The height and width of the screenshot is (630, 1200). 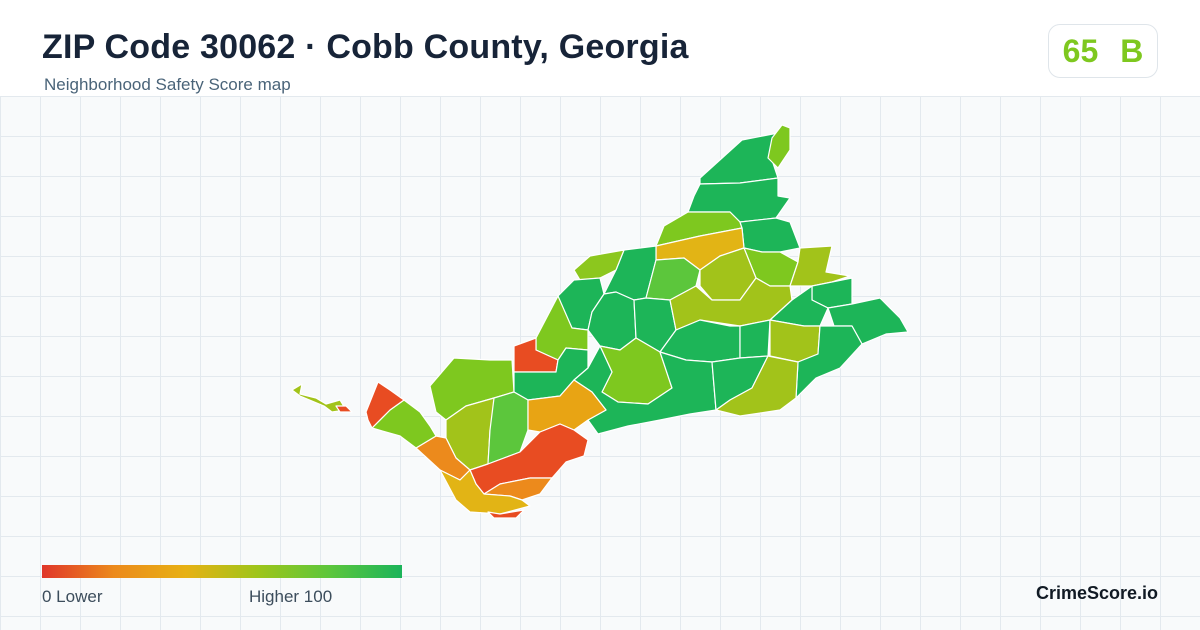 I want to click on safety-score-badge: 65 B, so click(x=1103, y=51).